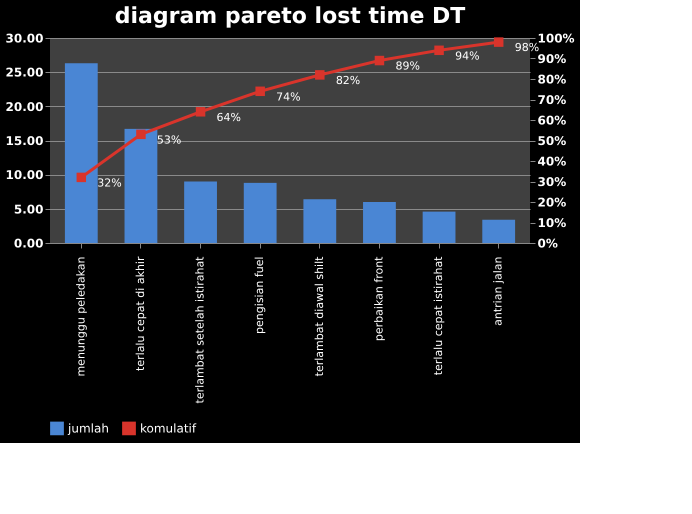 The height and width of the screenshot is (514, 692). Describe the element at coordinates (348, 80) in the screenshot. I see `data-label: 82%` at that location.